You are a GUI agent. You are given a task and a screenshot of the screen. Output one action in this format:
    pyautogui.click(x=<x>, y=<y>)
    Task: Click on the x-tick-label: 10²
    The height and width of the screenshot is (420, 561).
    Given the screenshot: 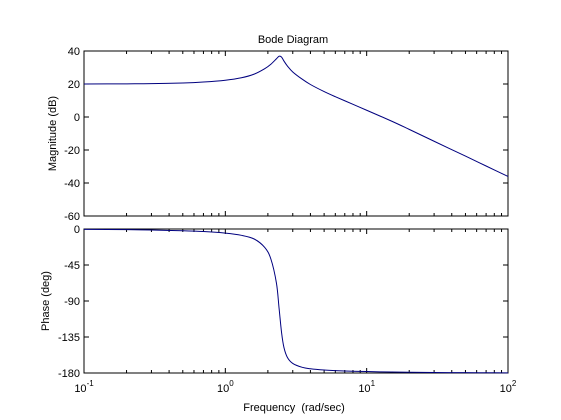 What is the action you would take?
    pyautogui.click(x=508, y=387)
    